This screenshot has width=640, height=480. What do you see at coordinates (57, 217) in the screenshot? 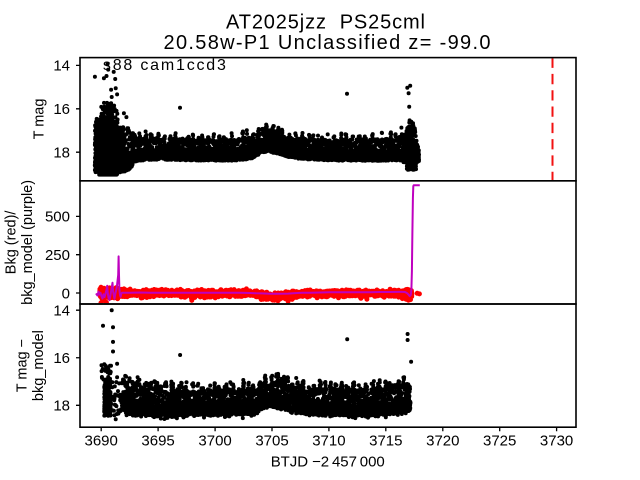
I see `svg-text: 500` at bounding box center [57, 217].